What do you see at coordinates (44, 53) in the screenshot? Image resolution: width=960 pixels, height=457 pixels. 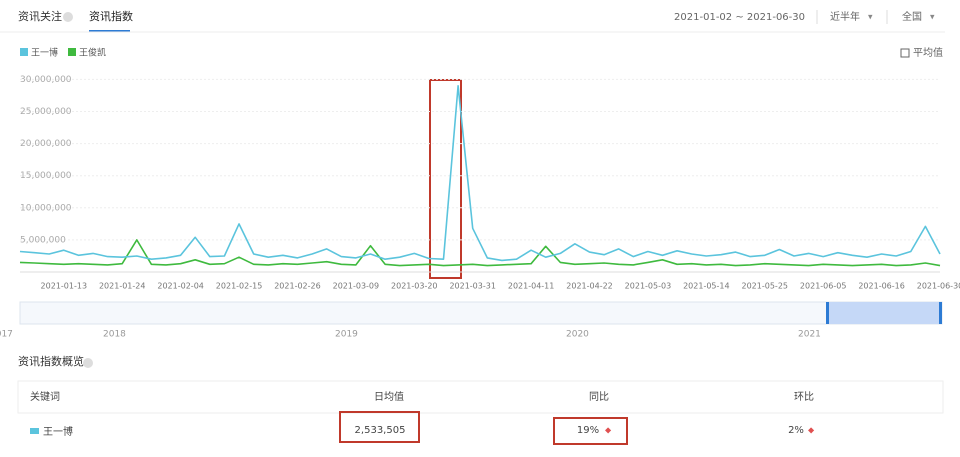 I see `legend-label: 王一博` at bounding box center [44, 53].